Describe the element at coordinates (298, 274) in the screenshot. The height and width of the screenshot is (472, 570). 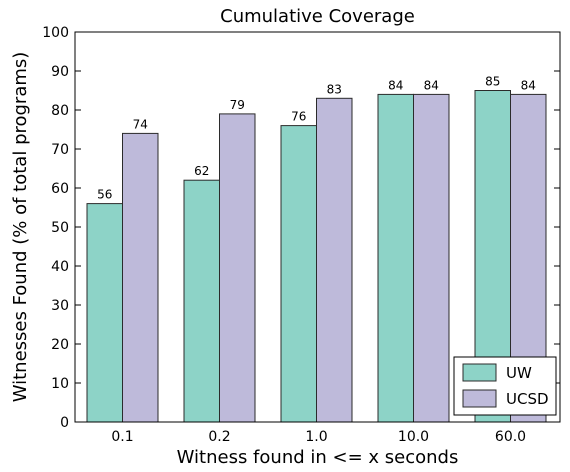
I see `bar-uw-1.0` at that location.